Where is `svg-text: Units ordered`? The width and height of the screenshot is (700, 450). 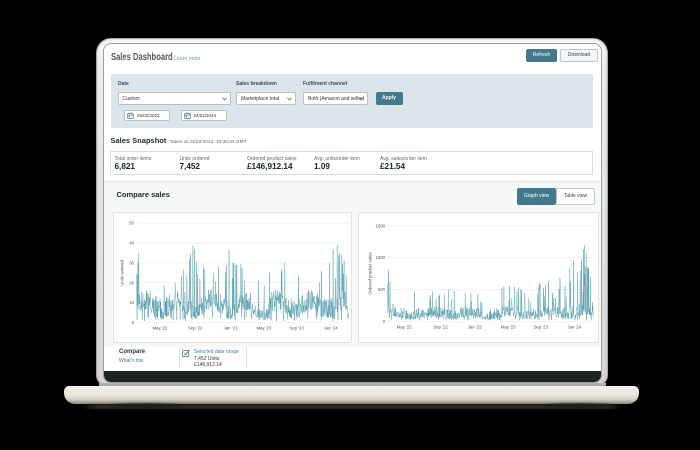 svg-text: Units ordered is located at coordinates (122, 272).